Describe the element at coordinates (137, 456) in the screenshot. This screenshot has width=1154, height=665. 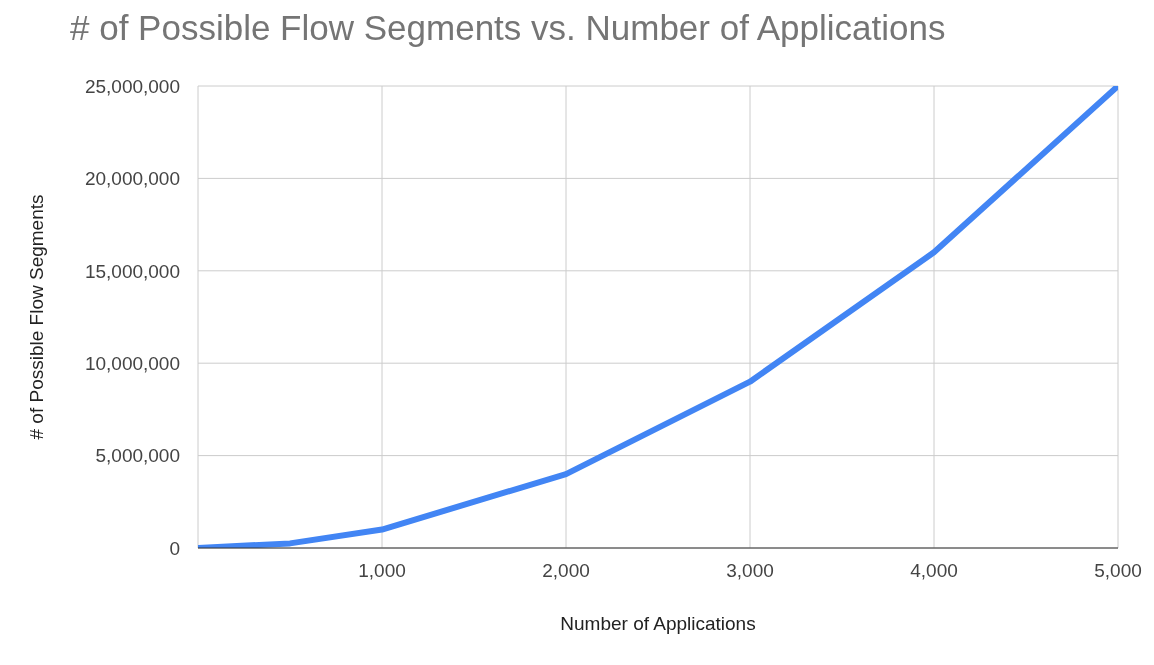
I see `y-tick-label: 5,000,000` at that location.